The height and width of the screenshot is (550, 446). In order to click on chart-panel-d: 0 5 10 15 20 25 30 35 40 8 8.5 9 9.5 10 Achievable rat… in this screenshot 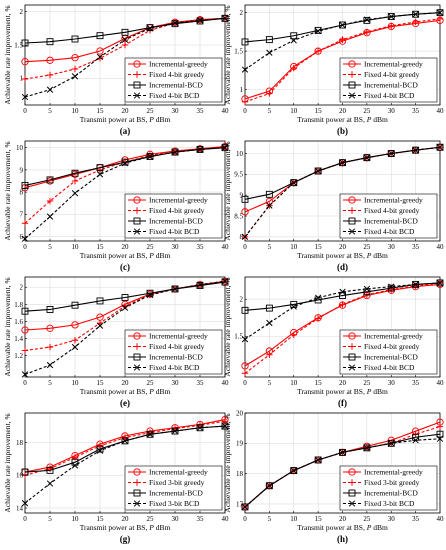, I will do `click(333, 206)`.